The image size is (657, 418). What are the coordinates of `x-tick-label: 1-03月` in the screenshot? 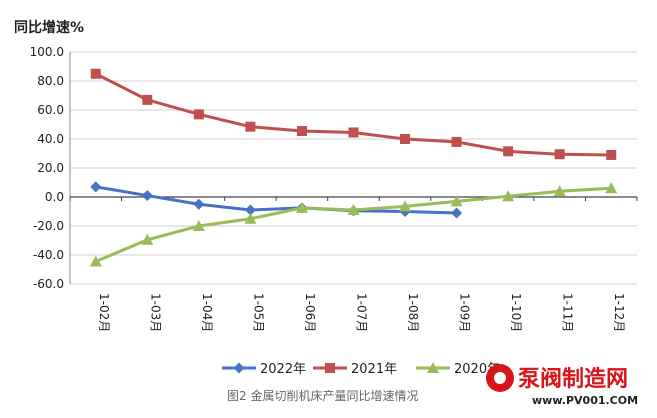 It's located at (155, 312).